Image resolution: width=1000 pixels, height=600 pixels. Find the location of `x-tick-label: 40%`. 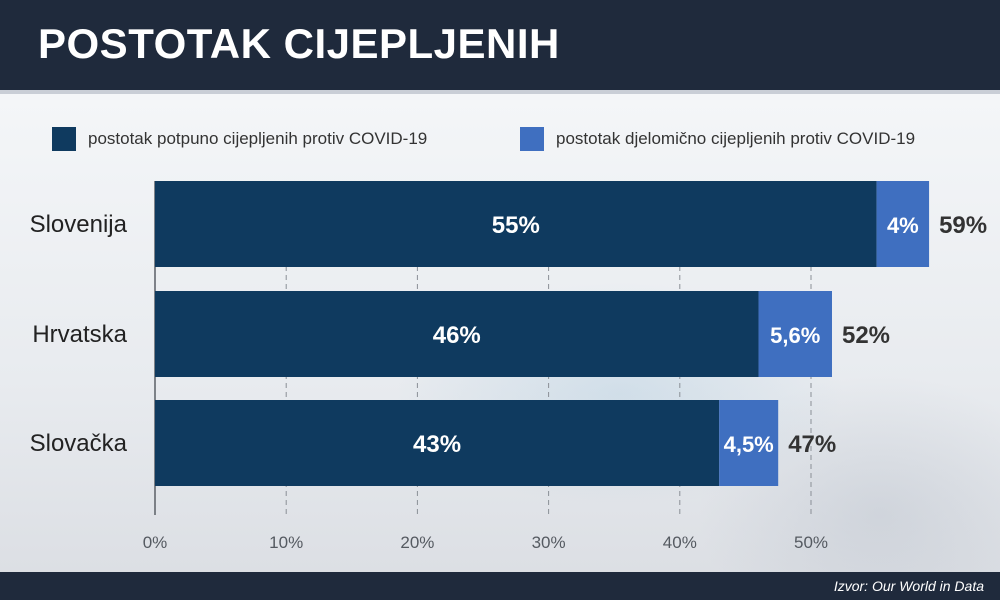

x-tick-label: 40% is located at coordinates (680, 542).